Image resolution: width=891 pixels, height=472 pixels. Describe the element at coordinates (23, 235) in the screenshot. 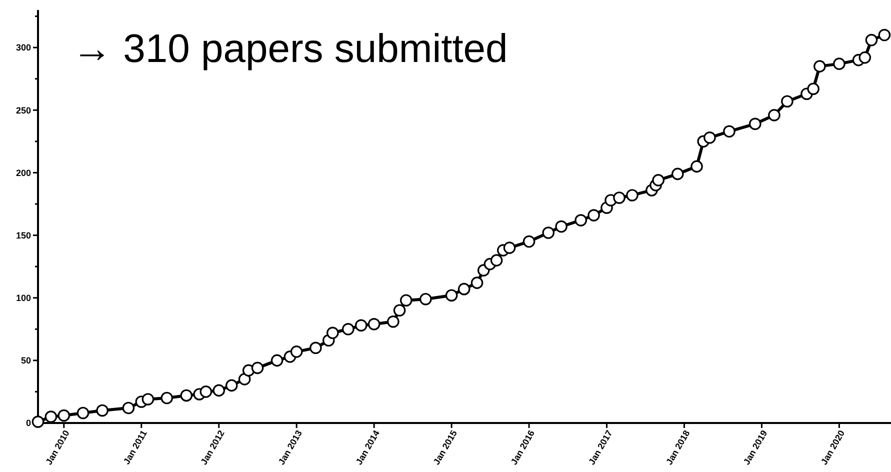

I see `y-tick-label: 150` at that location.